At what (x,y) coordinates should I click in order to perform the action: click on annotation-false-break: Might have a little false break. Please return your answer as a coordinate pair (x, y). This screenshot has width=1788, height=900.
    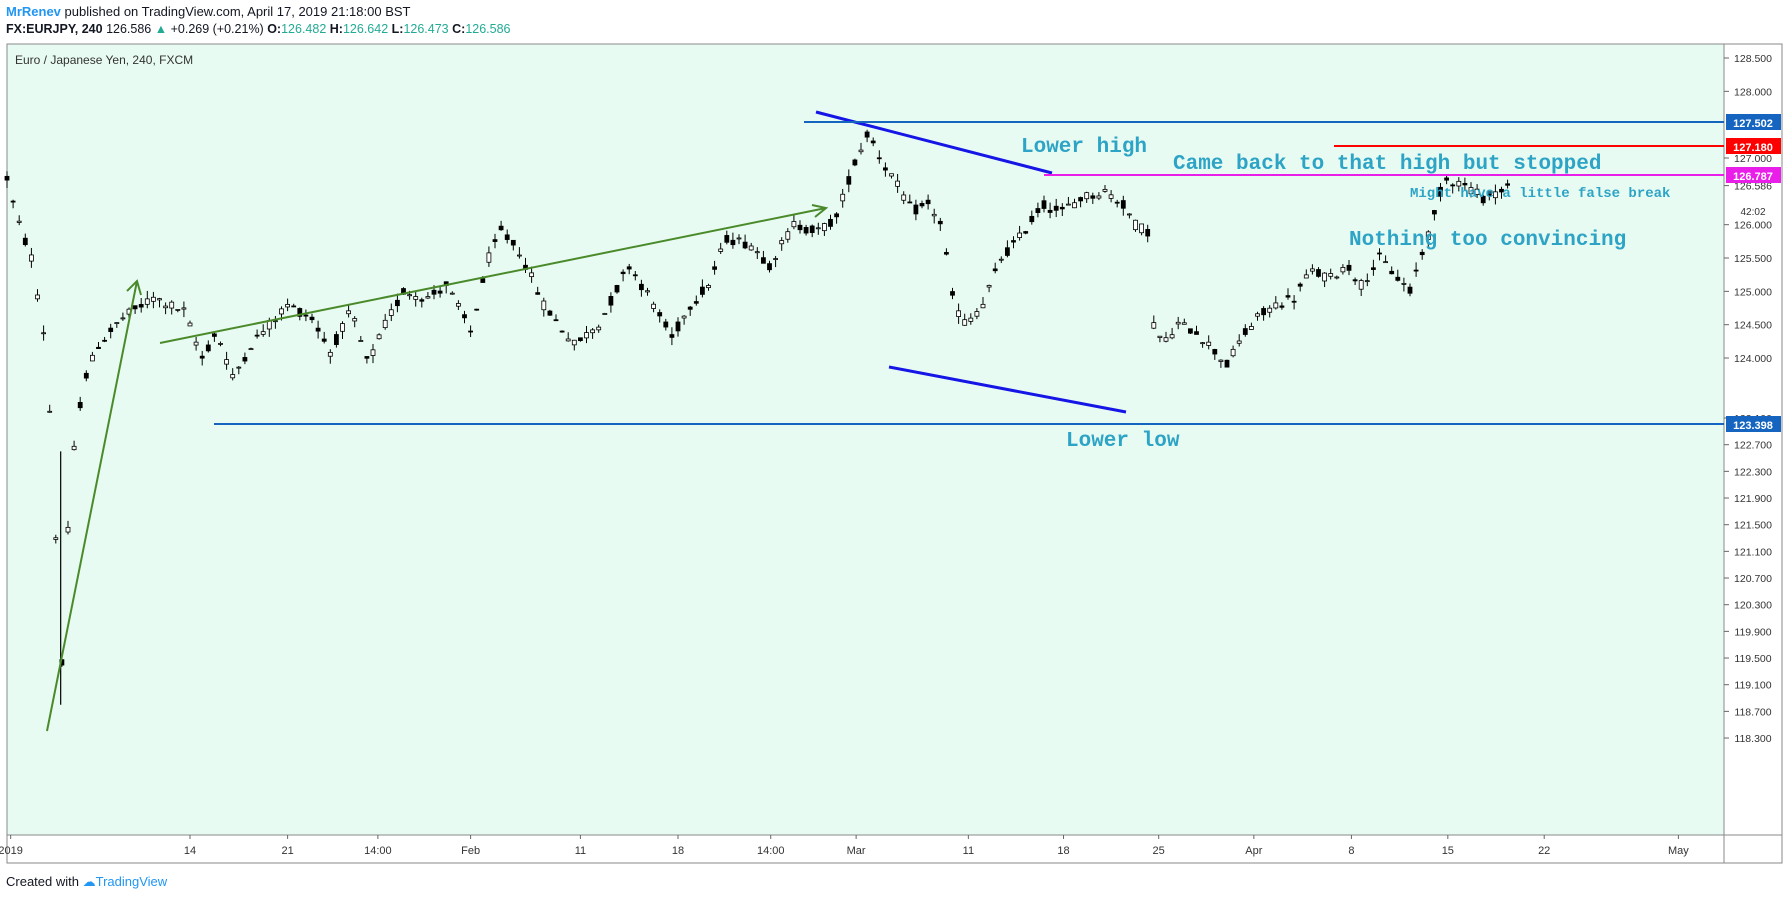
    Looking at the image, I should click on (1540, 194).